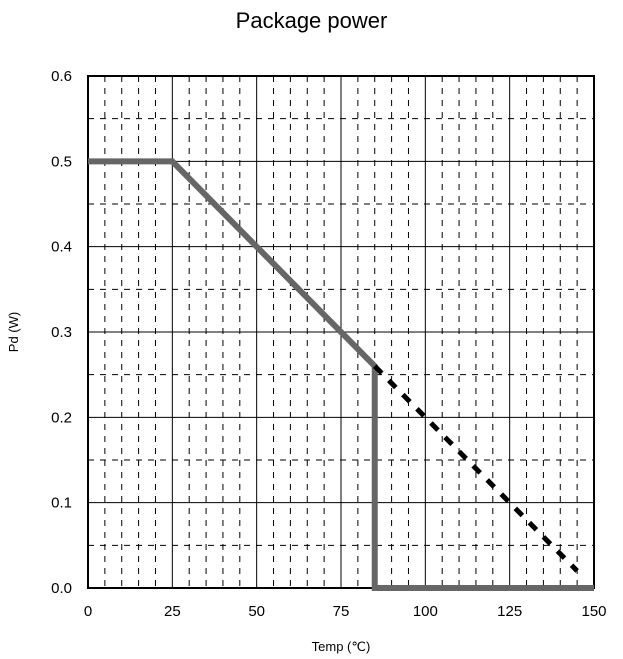 The height and width of the screenshot is (659, 623). Describe the element at coordinates (256, 611) in the screenshot. I see `x-tick-label: 50` at that location.